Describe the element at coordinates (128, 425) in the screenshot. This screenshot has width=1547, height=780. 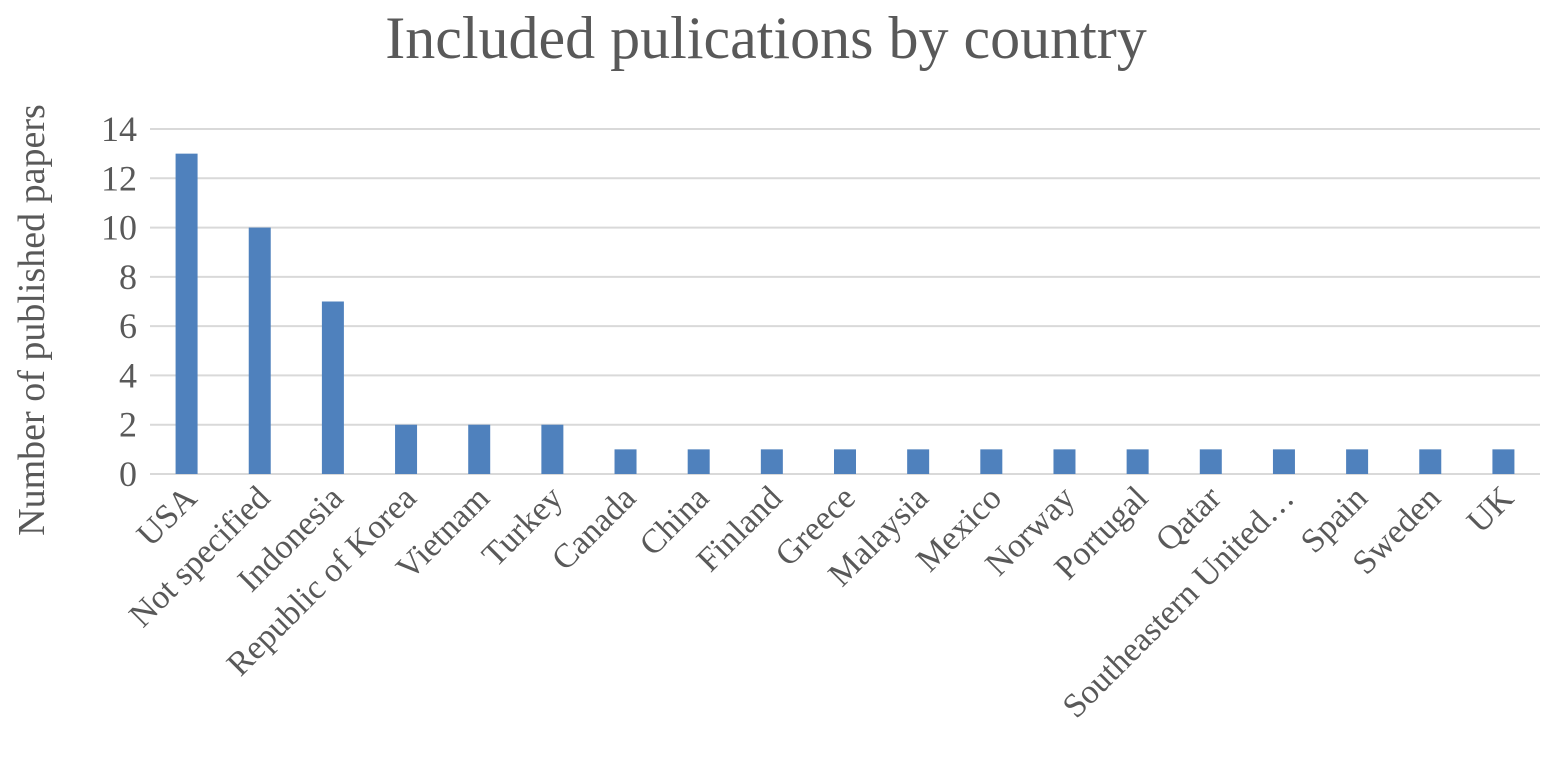
I see `y-tick-label: 2` at that location.